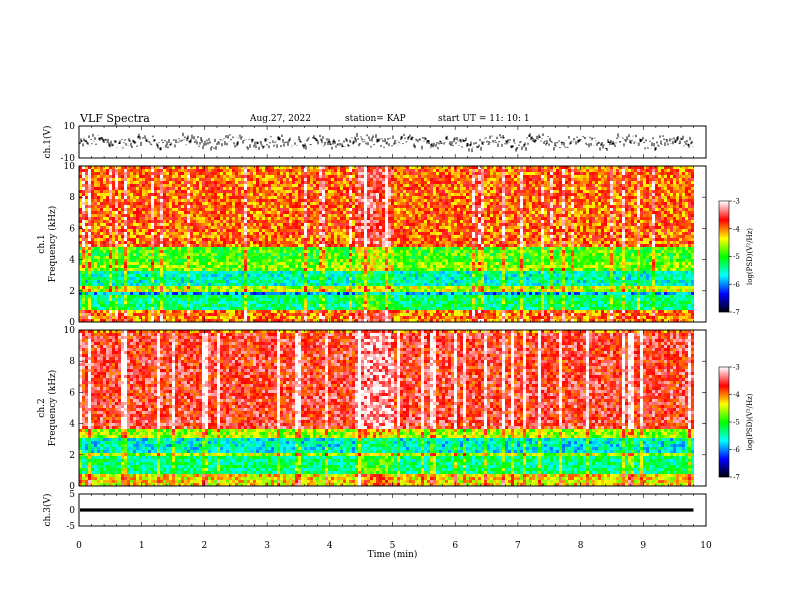 Image resolution: width=792 pixels, height=612 pixels. What do you see at coordinates (72, 393) in the screenshot?
I see `ch2-y-tick-label: 6` at bounding box center [72, 393].